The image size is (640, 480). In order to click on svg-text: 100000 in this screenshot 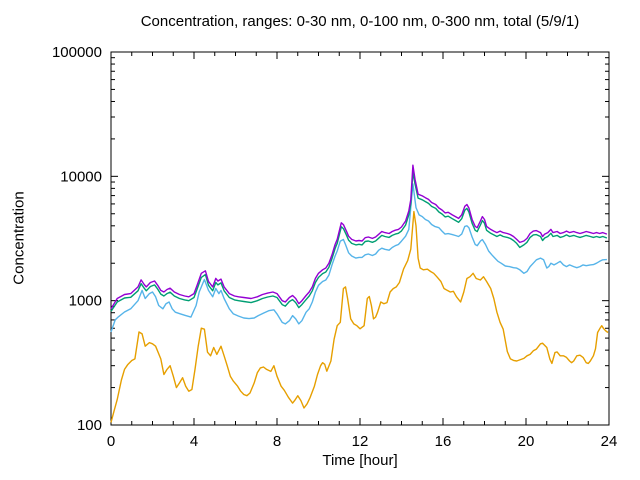, I will do `click(77, 52)`.